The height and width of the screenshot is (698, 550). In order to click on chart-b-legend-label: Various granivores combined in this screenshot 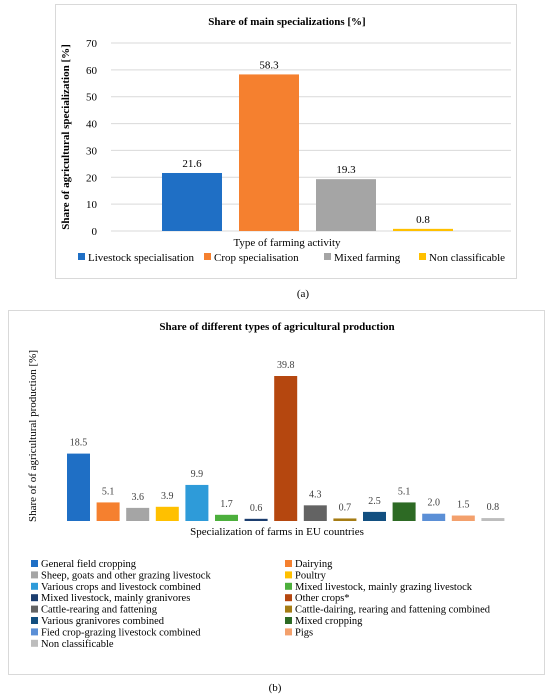, I will do `click(103, 621)`.